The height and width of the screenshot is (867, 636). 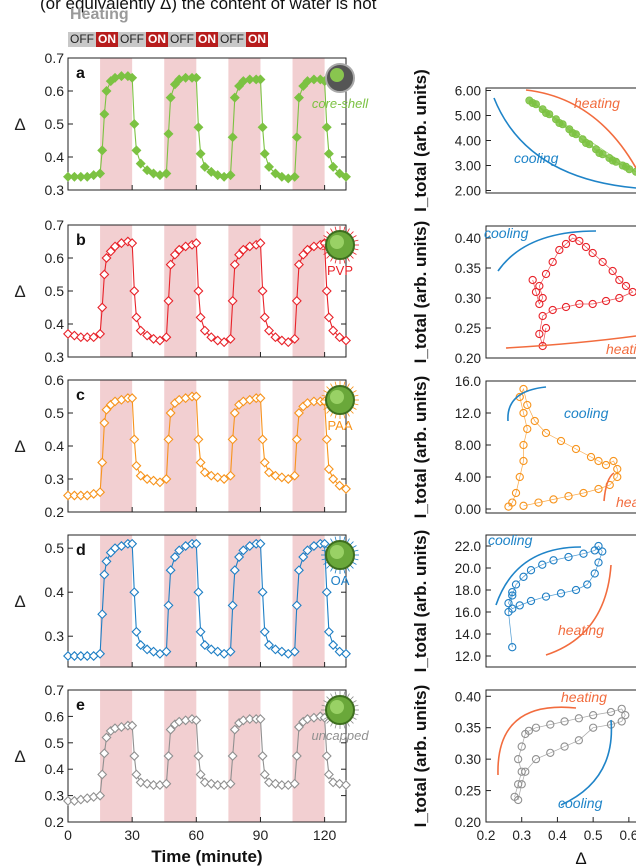 I want to click on scatter-y-tick-label-b-4: 0.40, so click(x=468, y=238).